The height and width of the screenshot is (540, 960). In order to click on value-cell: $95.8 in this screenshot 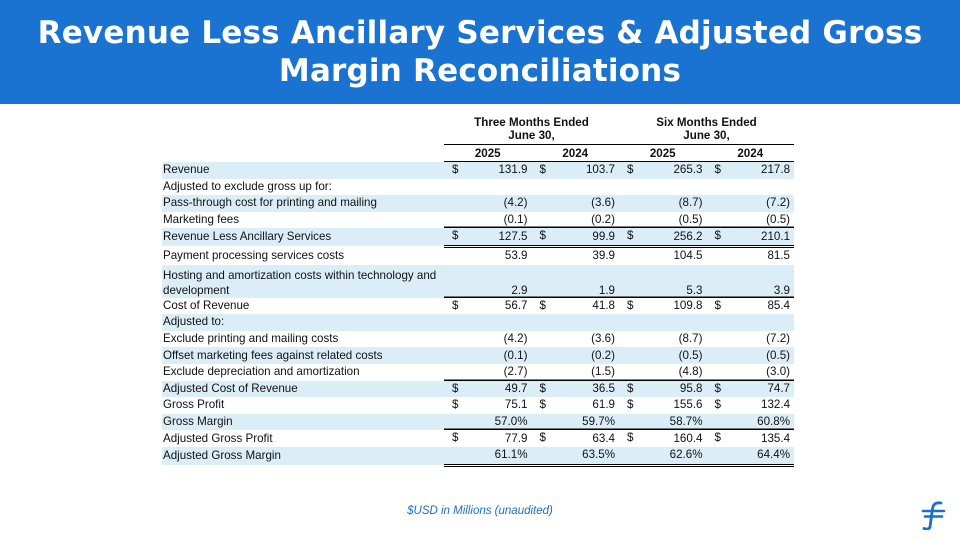, I will do `click(663, 389)`.